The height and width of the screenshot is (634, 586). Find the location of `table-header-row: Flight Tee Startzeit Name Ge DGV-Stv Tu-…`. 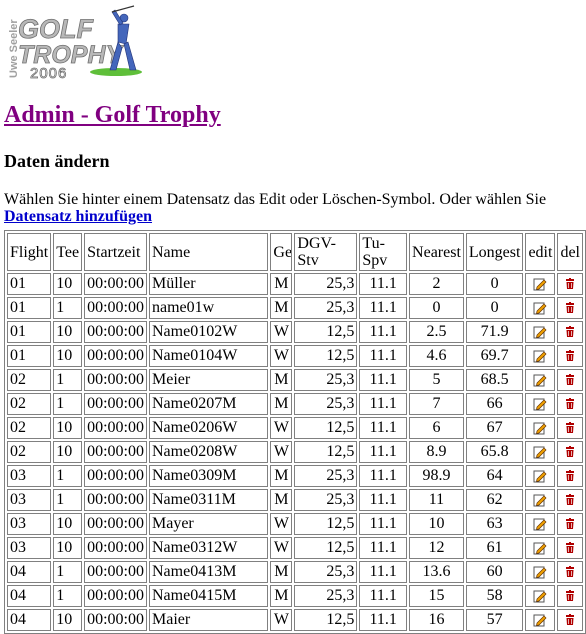

table-header-row: Flight Tee Startzeit Name Ge DGV-Stv Tu-… is located at coordinates (295, 252).